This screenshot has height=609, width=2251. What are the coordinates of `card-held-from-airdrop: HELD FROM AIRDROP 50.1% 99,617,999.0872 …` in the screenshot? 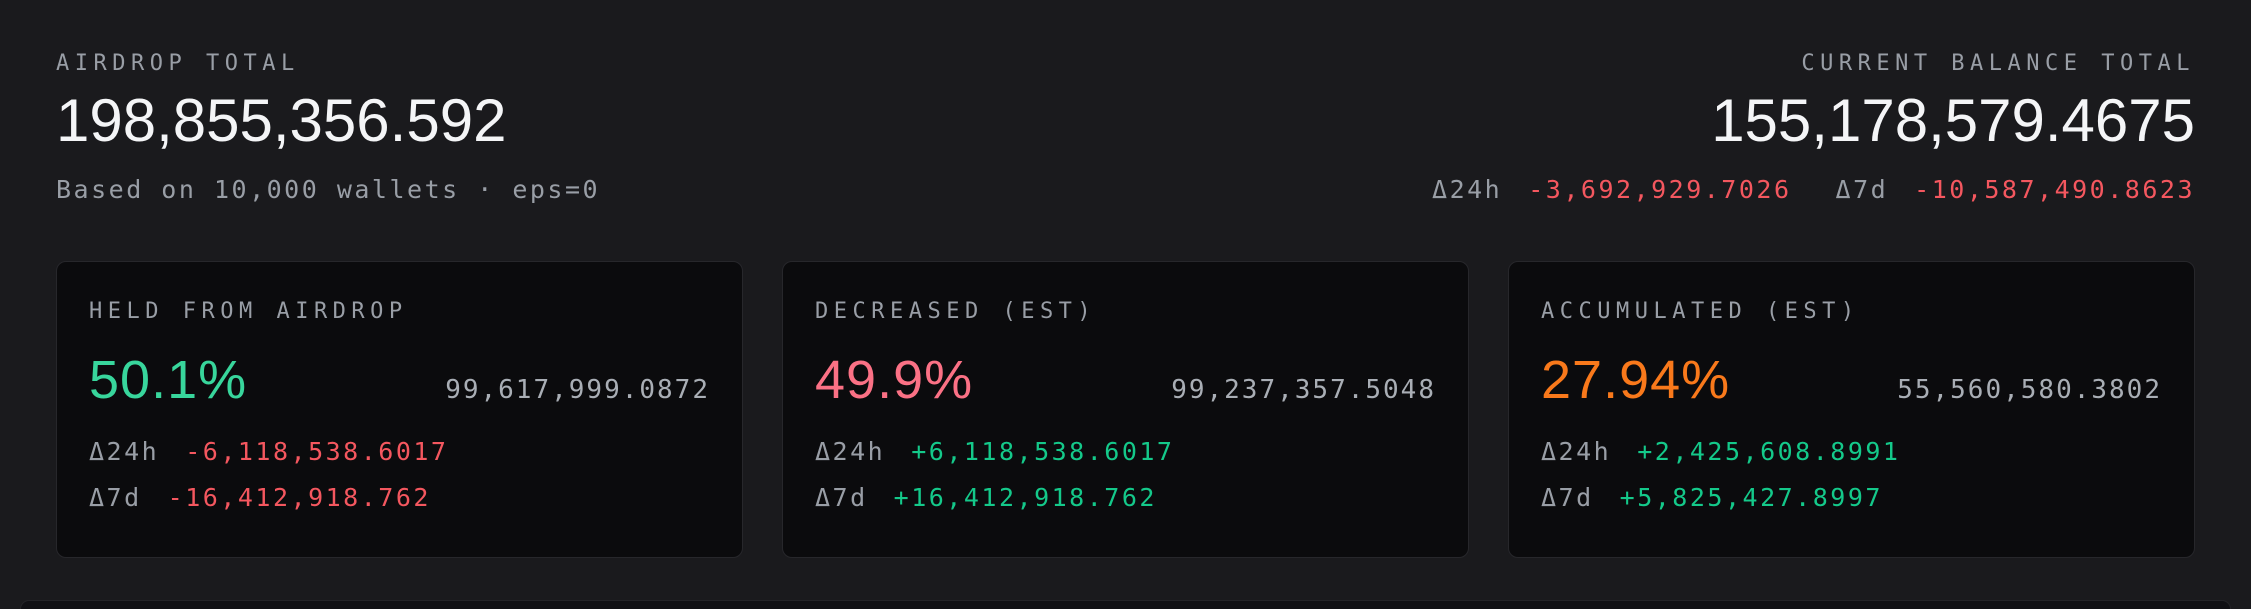 It's located at (399, 409).